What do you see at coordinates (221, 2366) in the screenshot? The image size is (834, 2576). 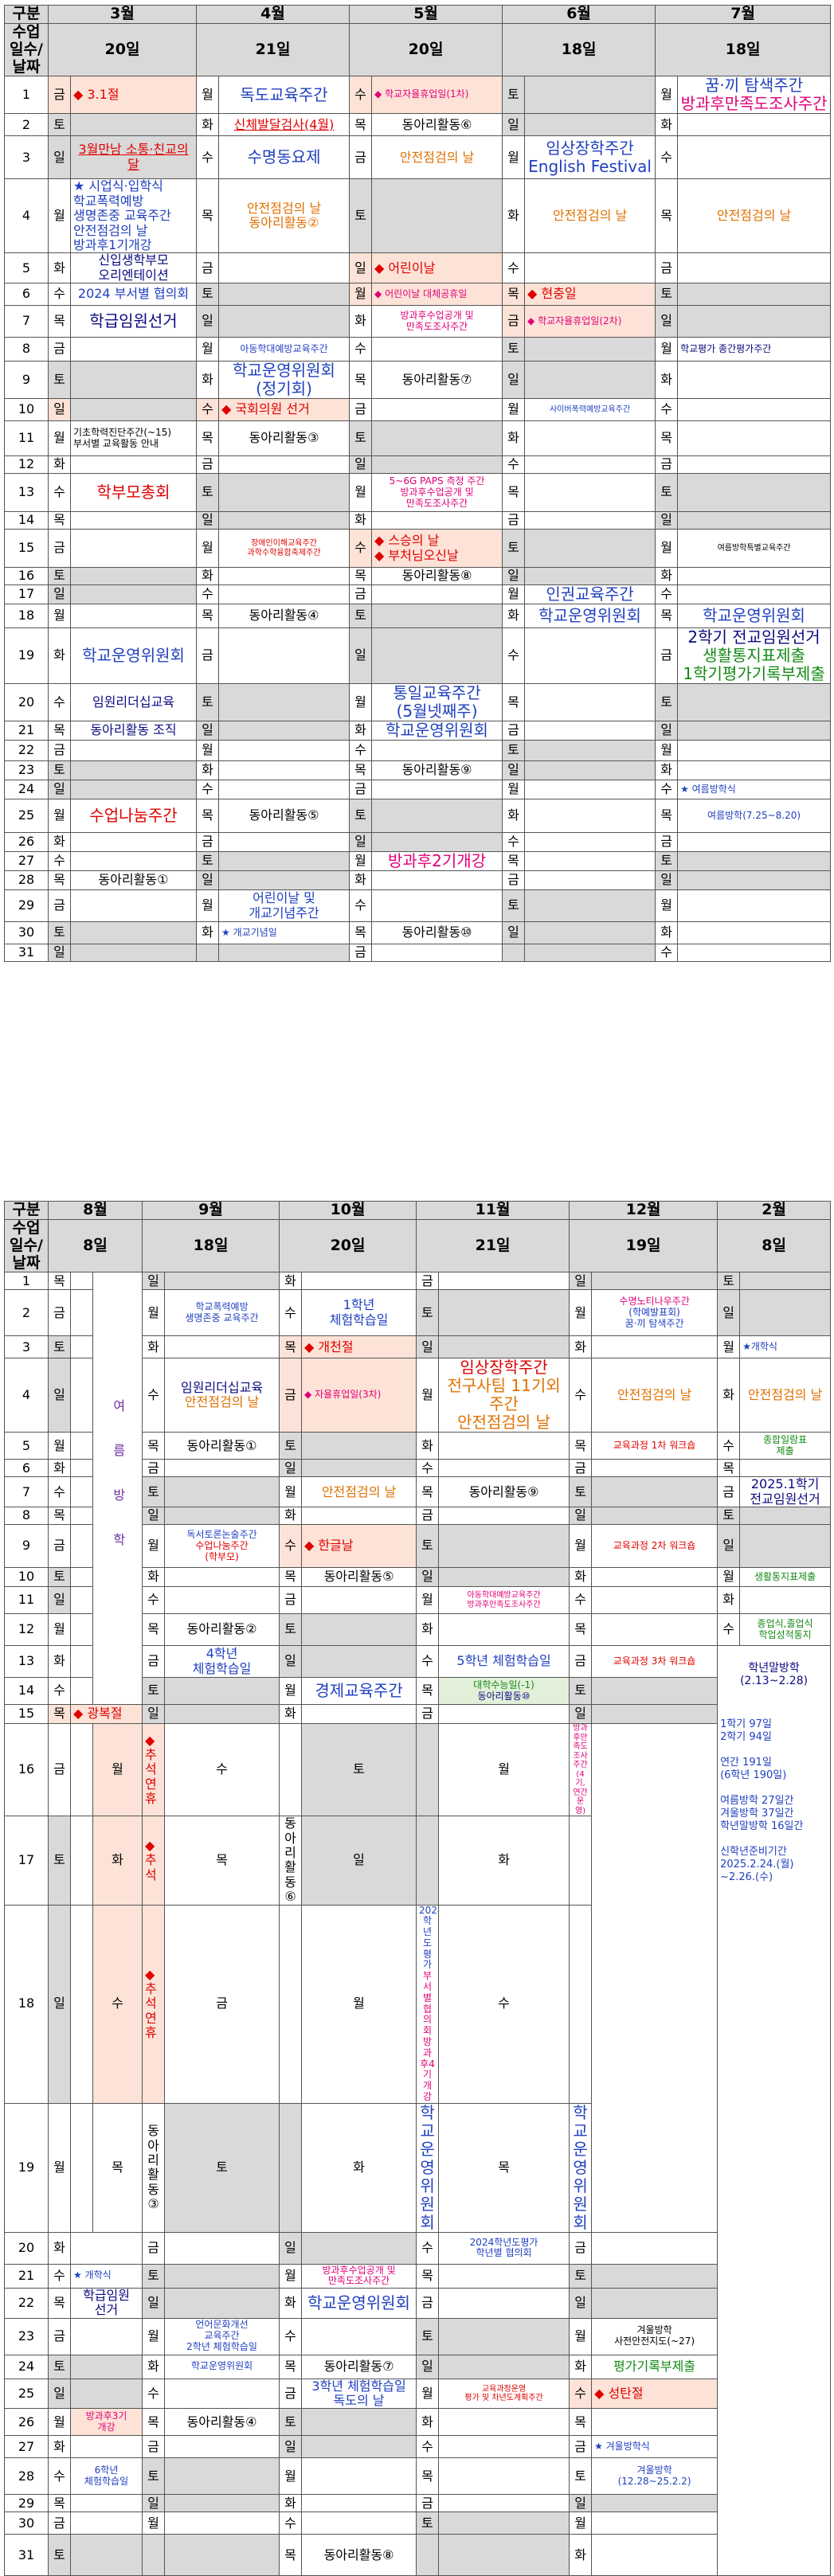 I see `event-text: 학교운영위원회` at bounding box center [221, 2366].